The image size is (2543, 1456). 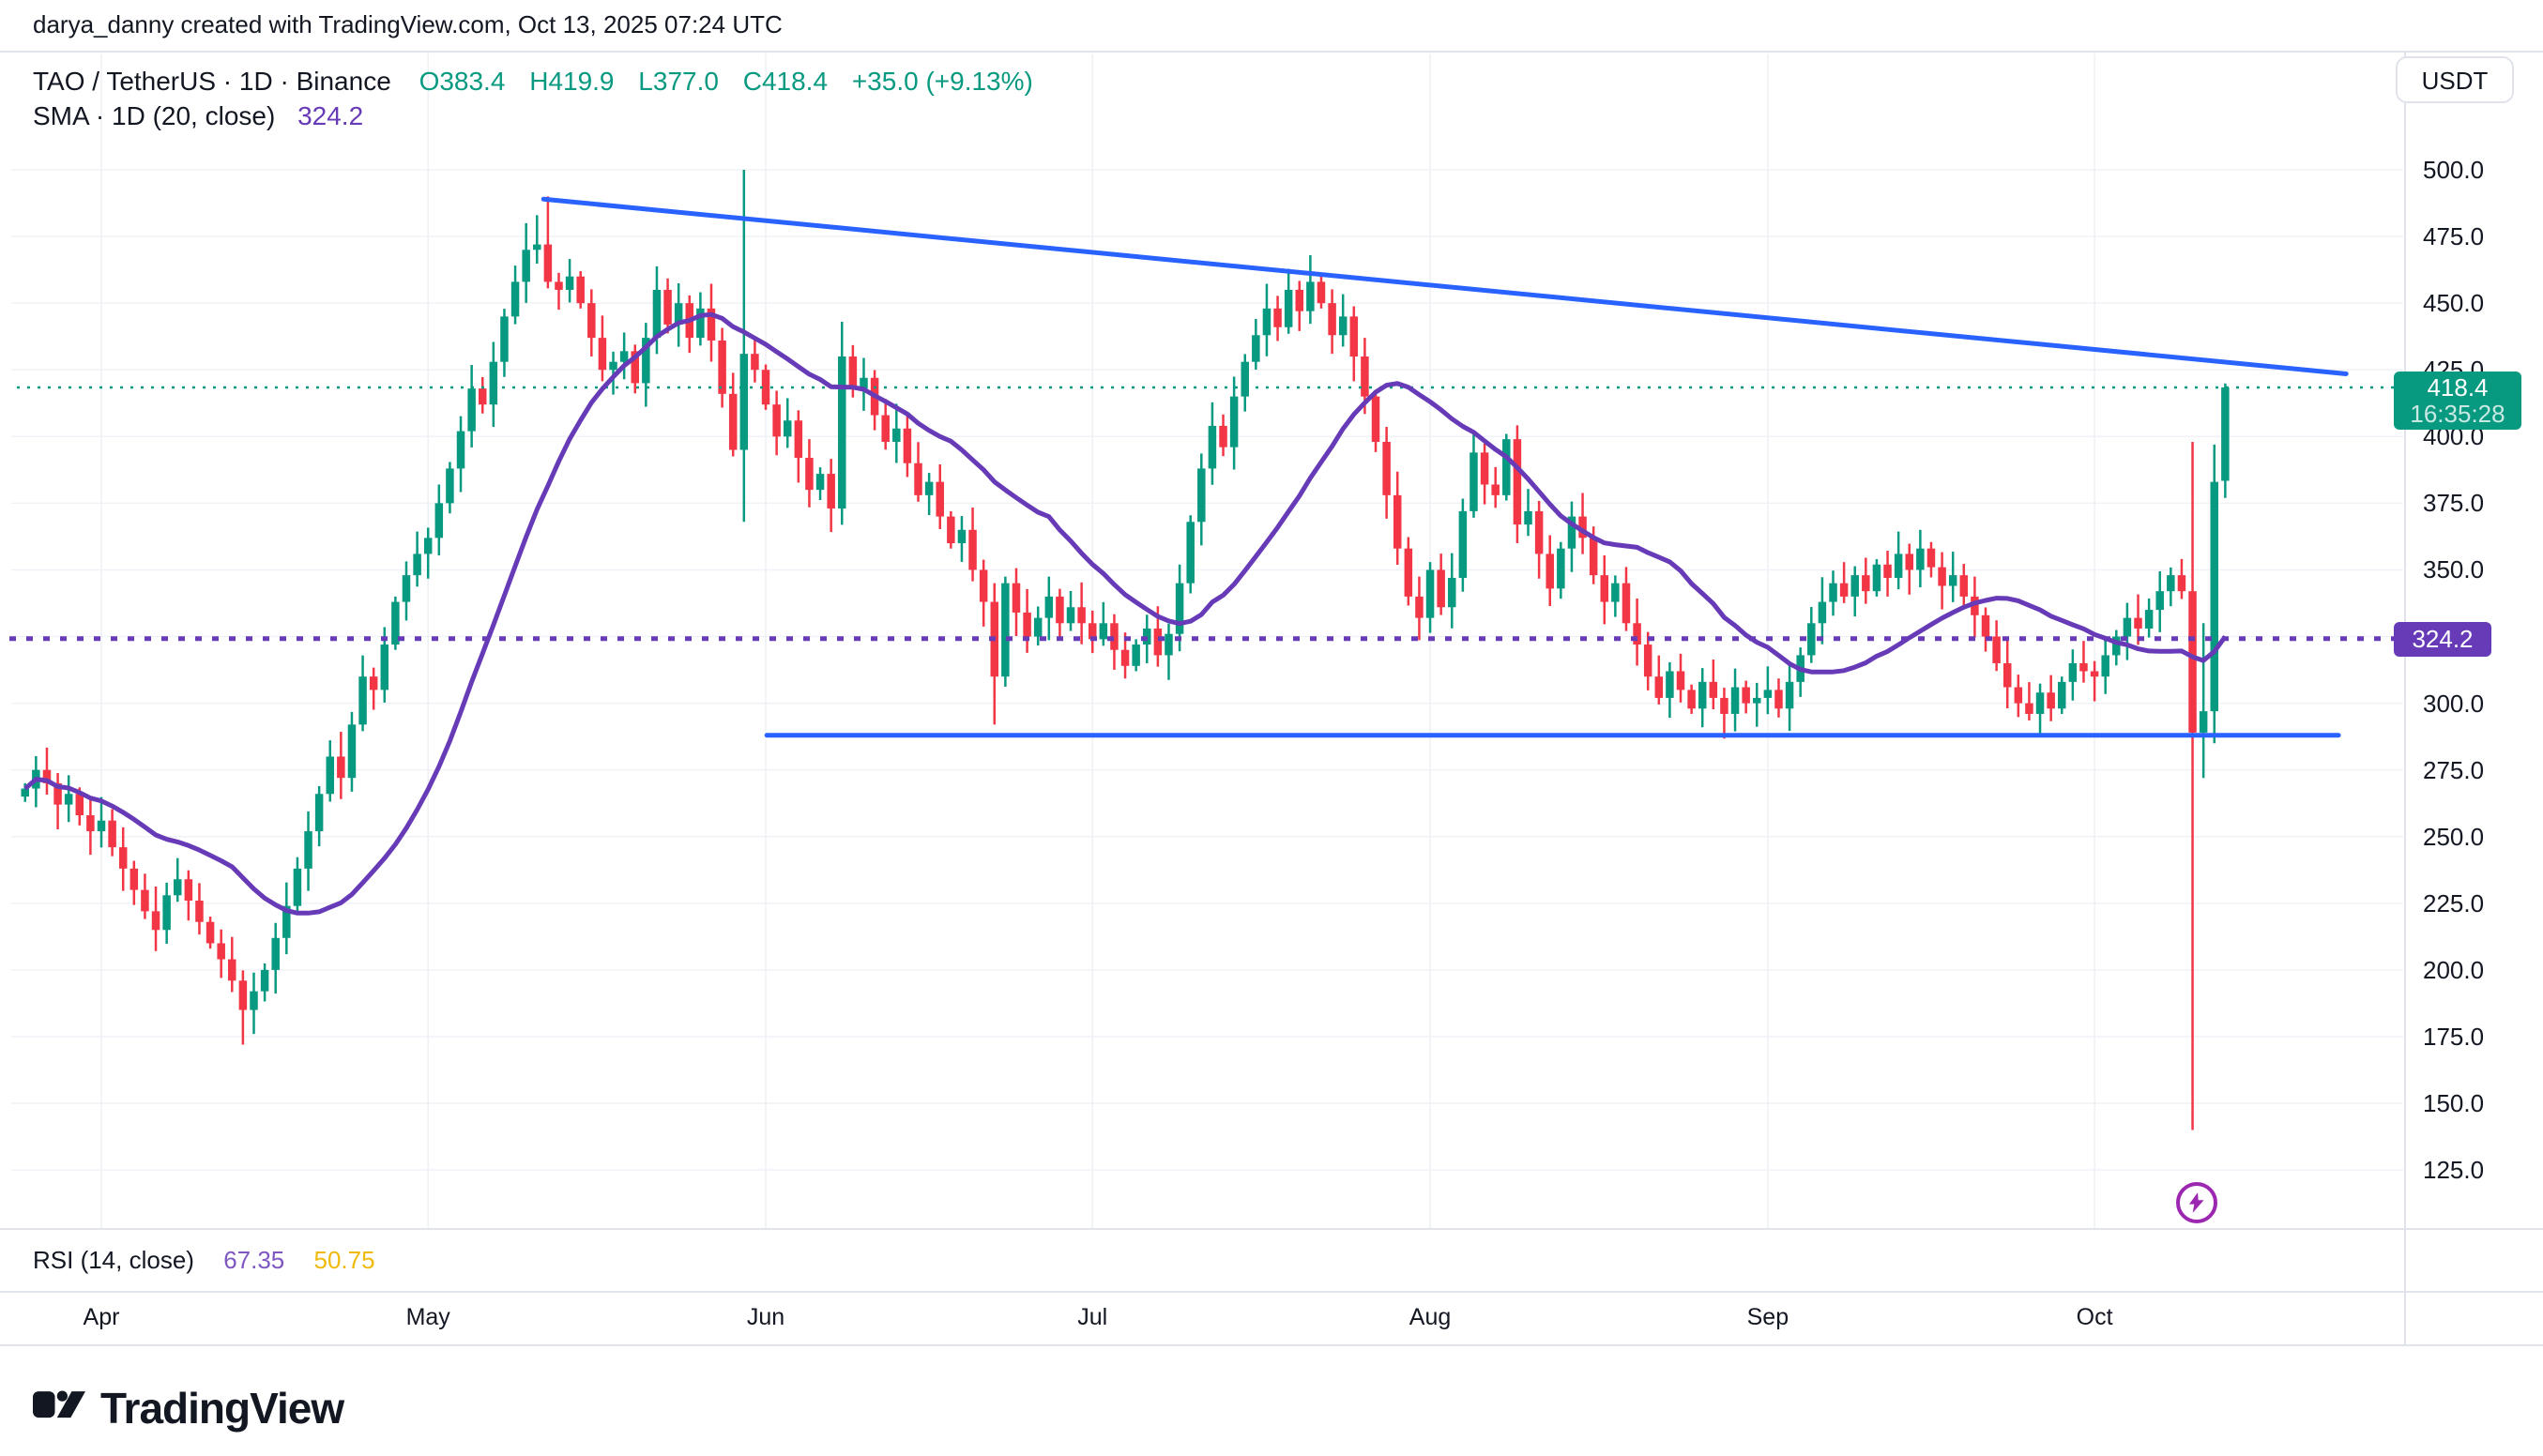 I want to click on month-label: Aug, so click(x=1430, y=1317).